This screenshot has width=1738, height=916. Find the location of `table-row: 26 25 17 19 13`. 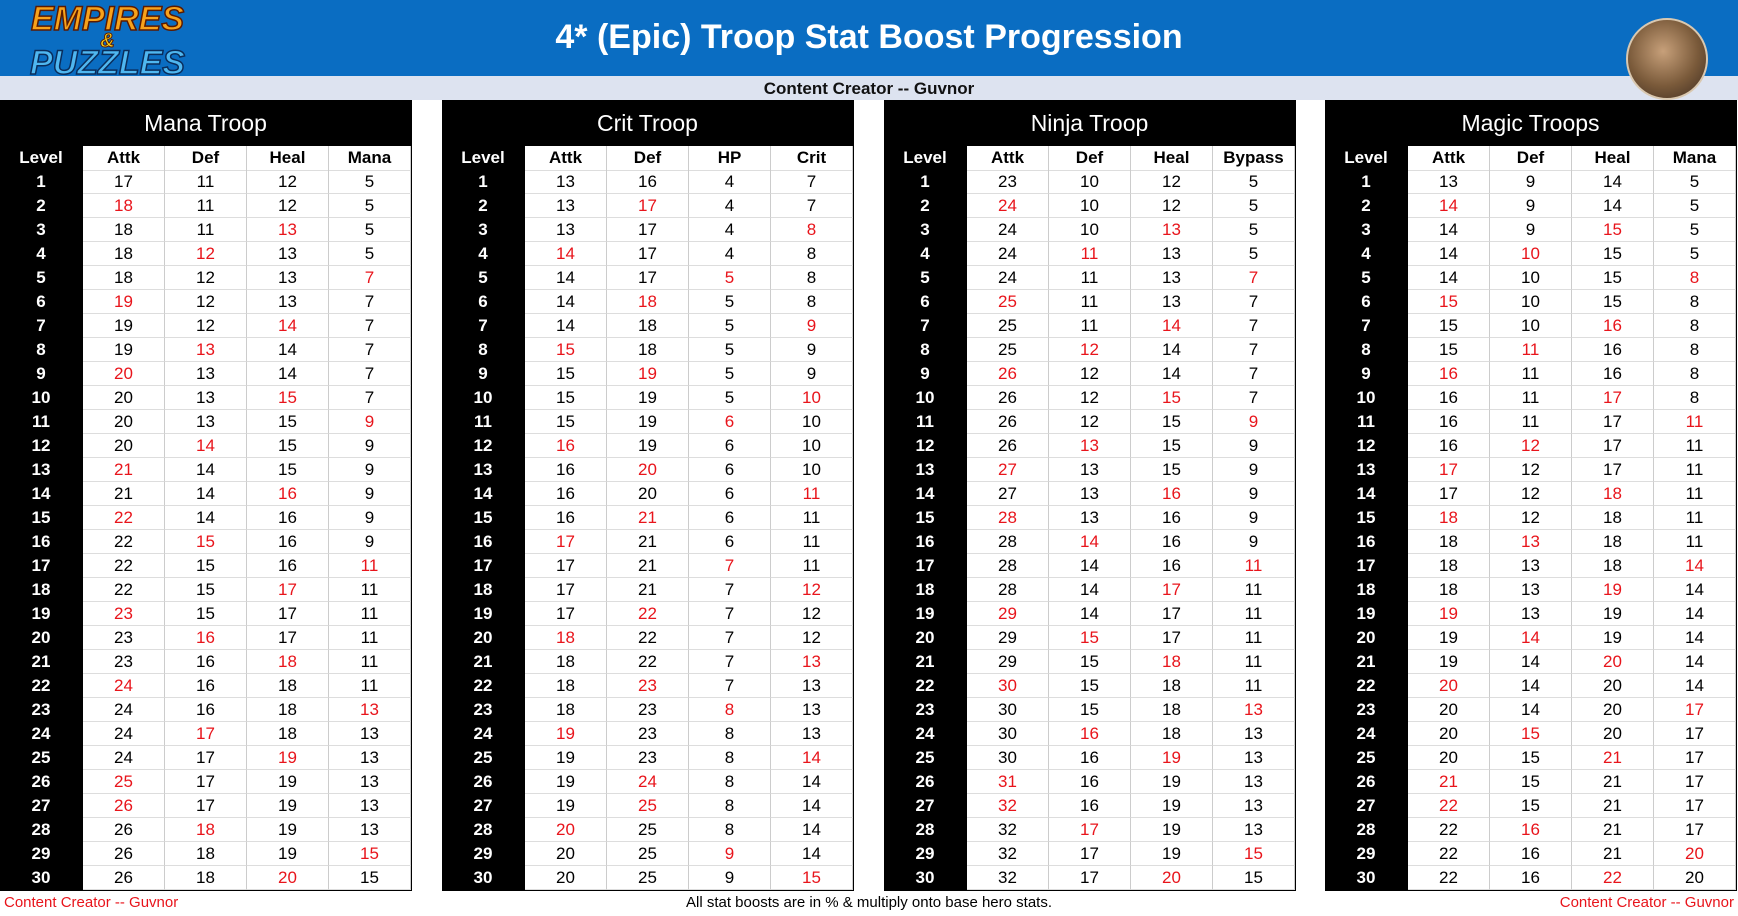

table-row: 26 25 17 19 13 is located at coordinates (205, 782).